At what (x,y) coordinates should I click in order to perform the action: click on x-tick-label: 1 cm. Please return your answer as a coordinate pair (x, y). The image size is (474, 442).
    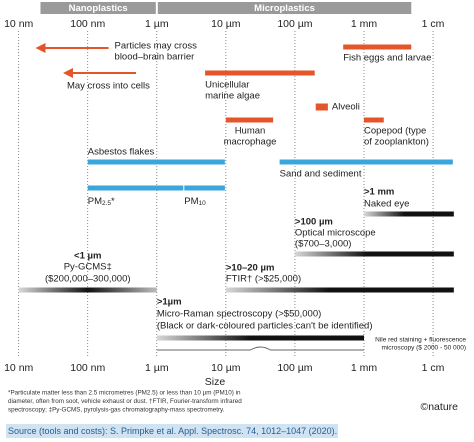
    Looking at the image, I should click on (433, 368).